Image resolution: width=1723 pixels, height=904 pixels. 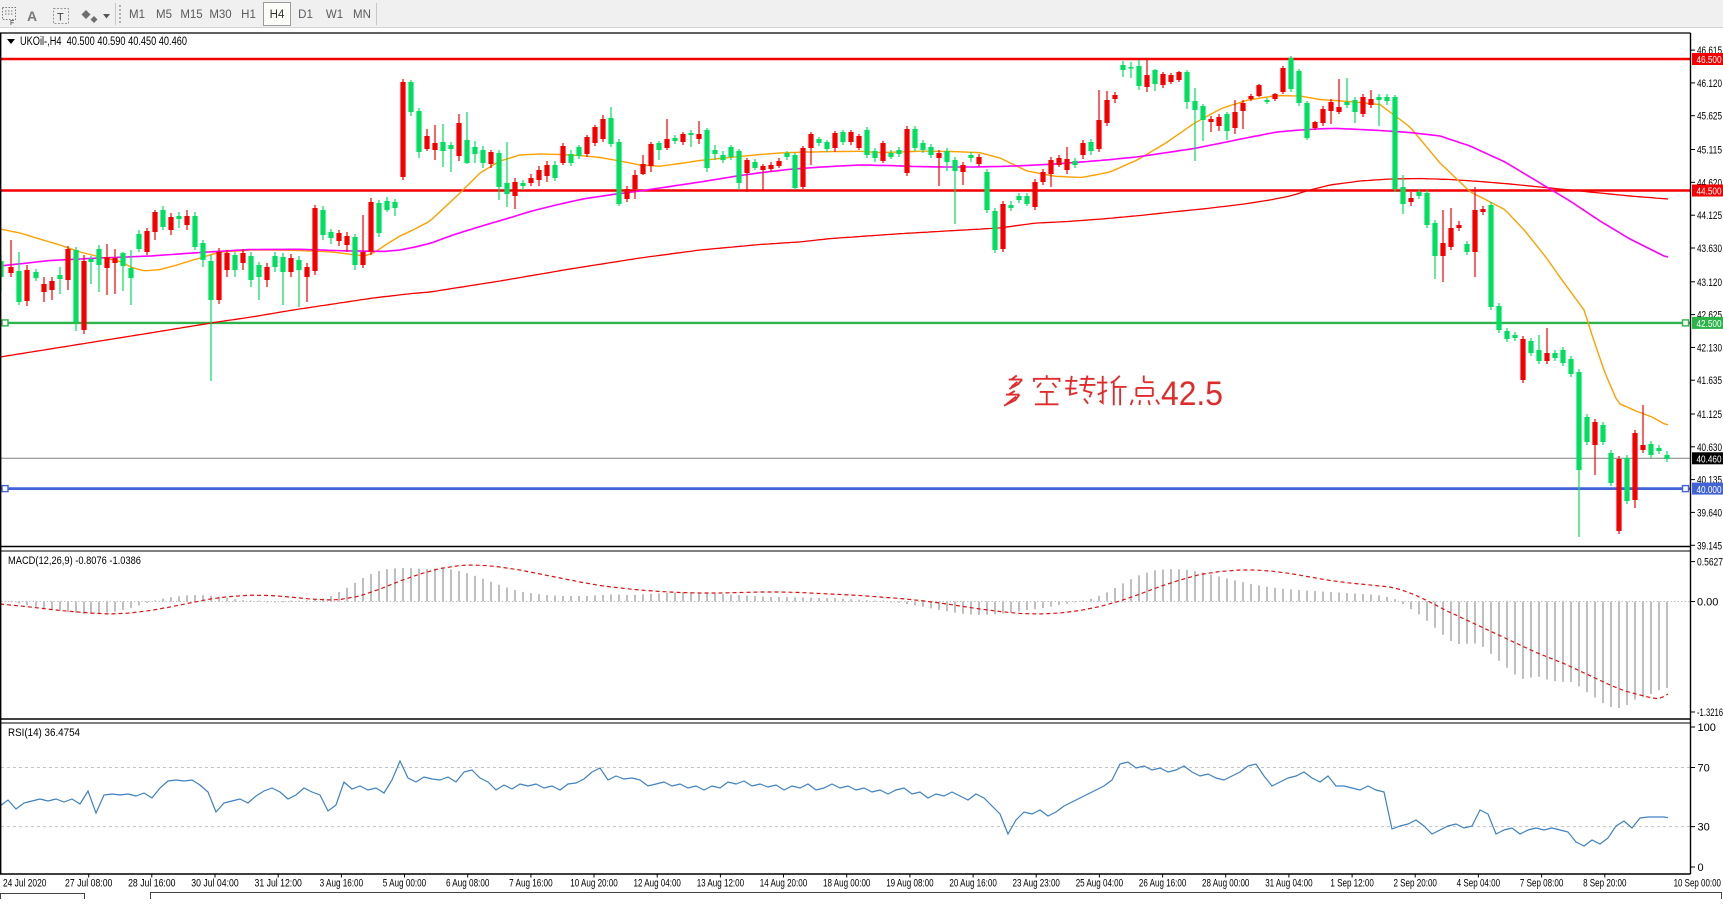 What do you see at coordinates (248, 15) in the screenshot?
I see `svg-text: H1` at bounding box center [248, 15].